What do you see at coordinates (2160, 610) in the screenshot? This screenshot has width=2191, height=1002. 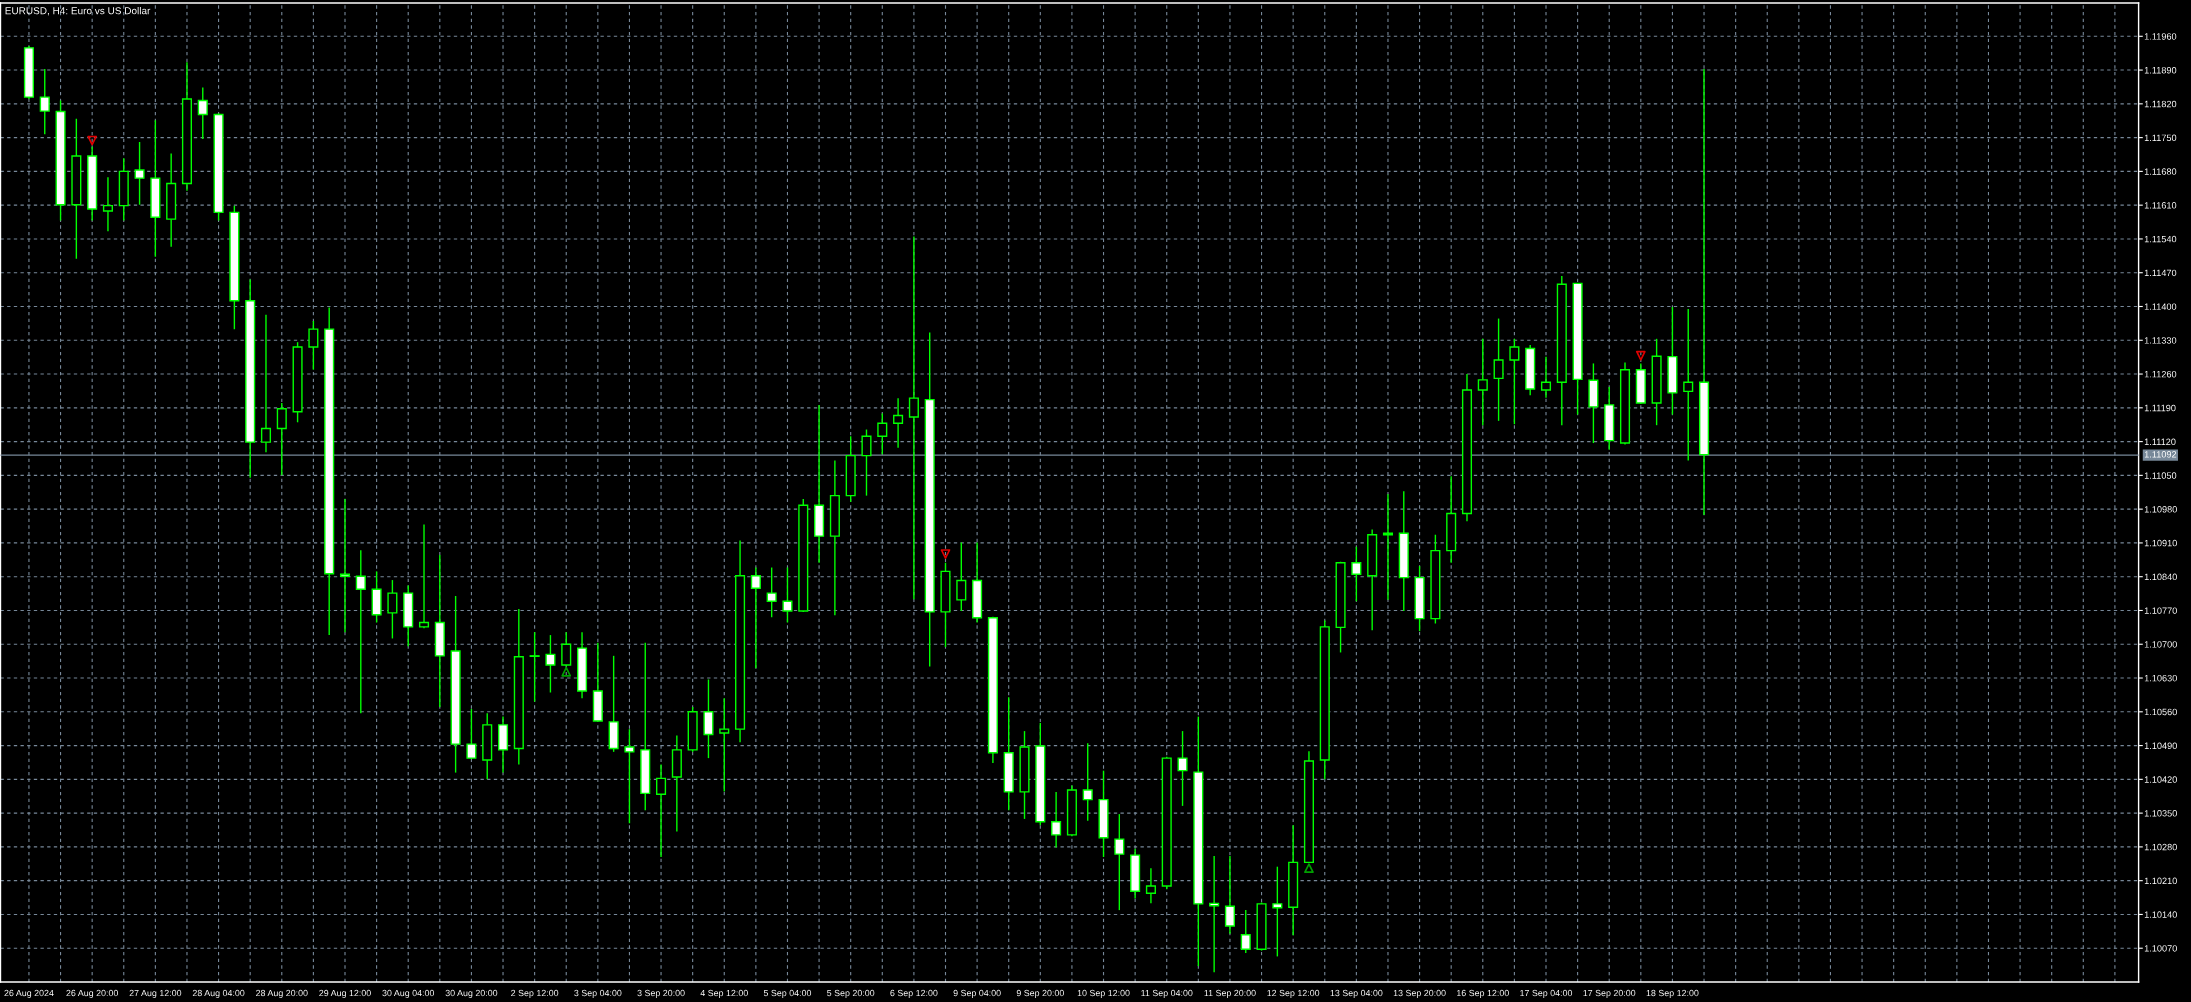 I see `y-tick-label: 1.10770` at bounding box center [2160, 610].